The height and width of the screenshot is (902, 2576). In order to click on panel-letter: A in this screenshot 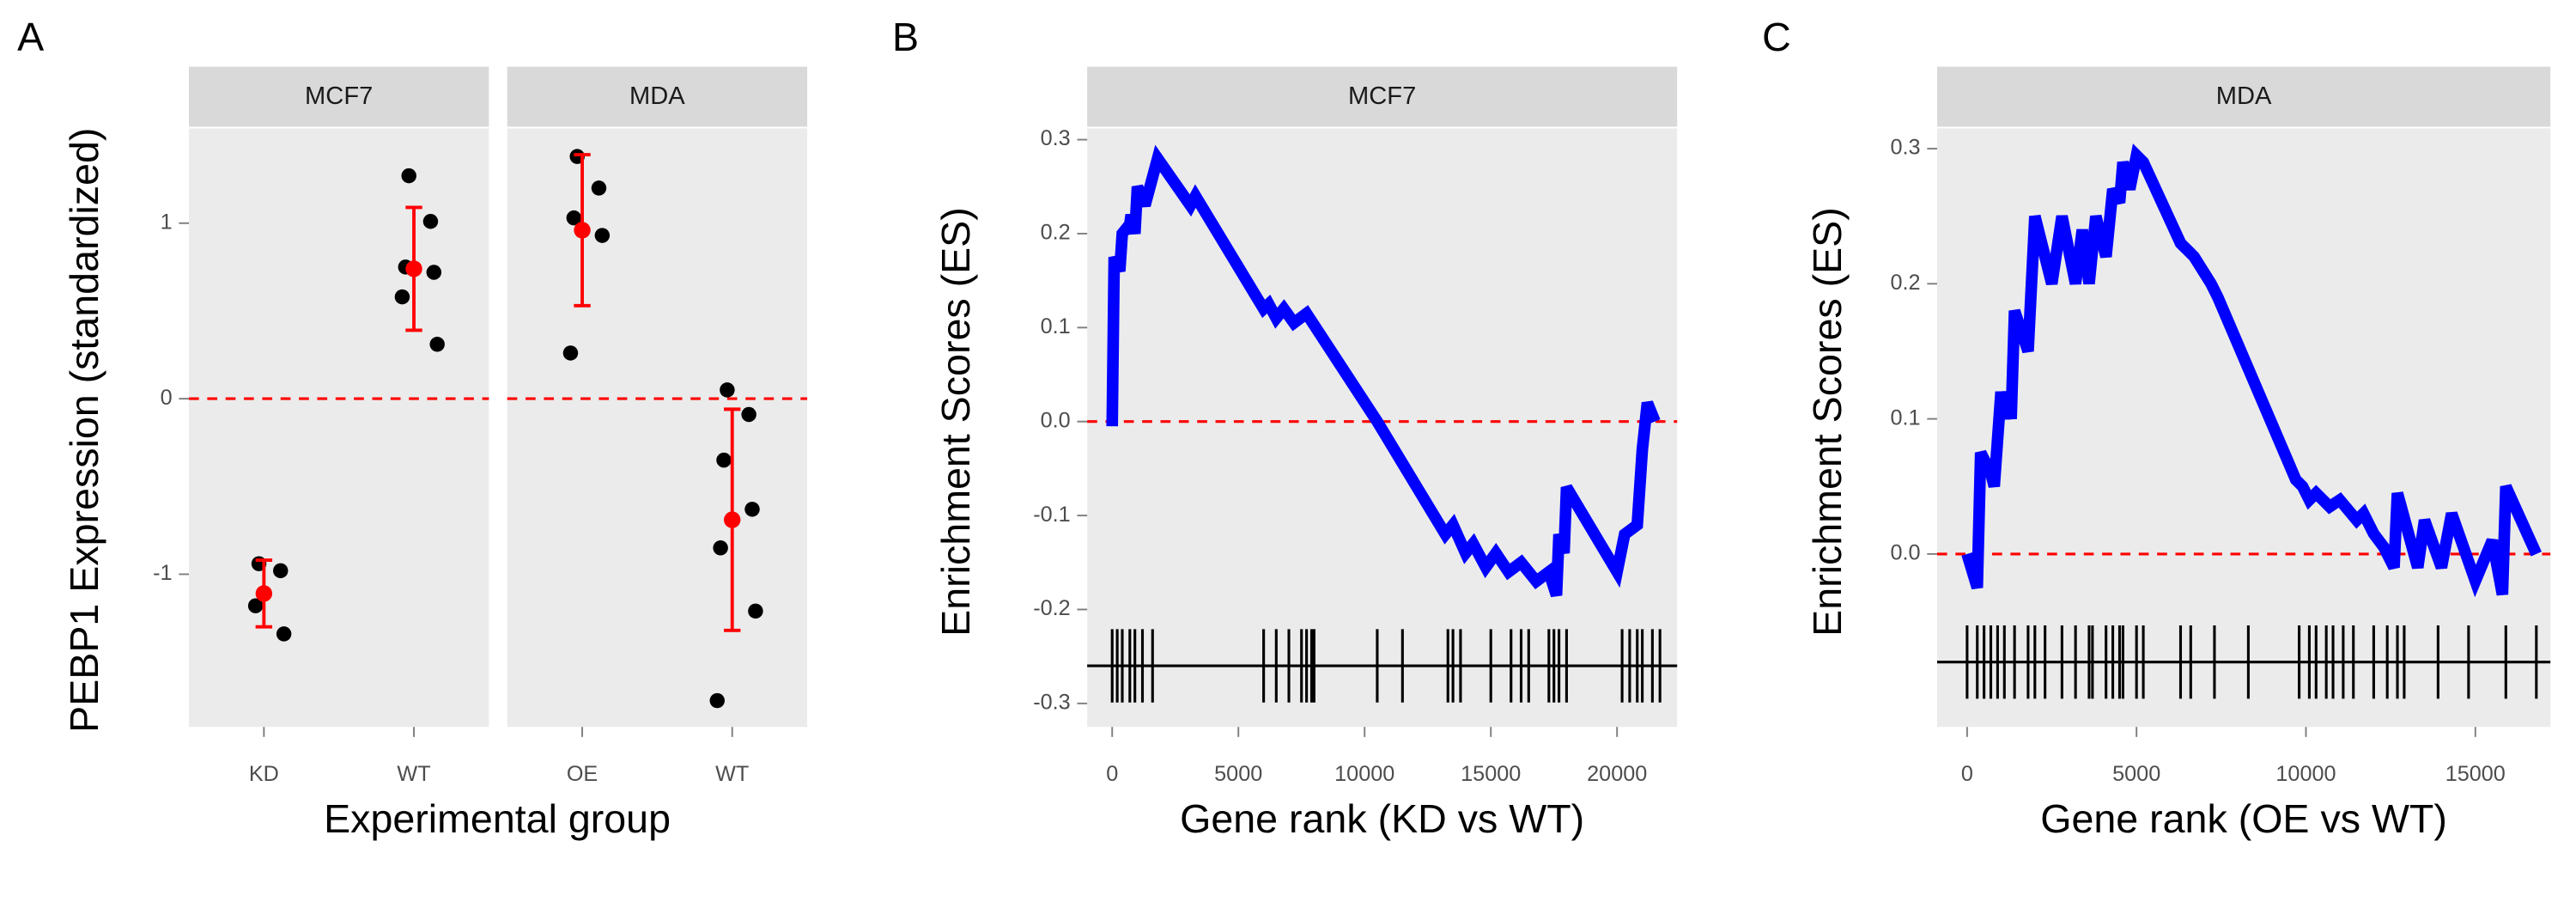, I will do `click(31, 37)`.